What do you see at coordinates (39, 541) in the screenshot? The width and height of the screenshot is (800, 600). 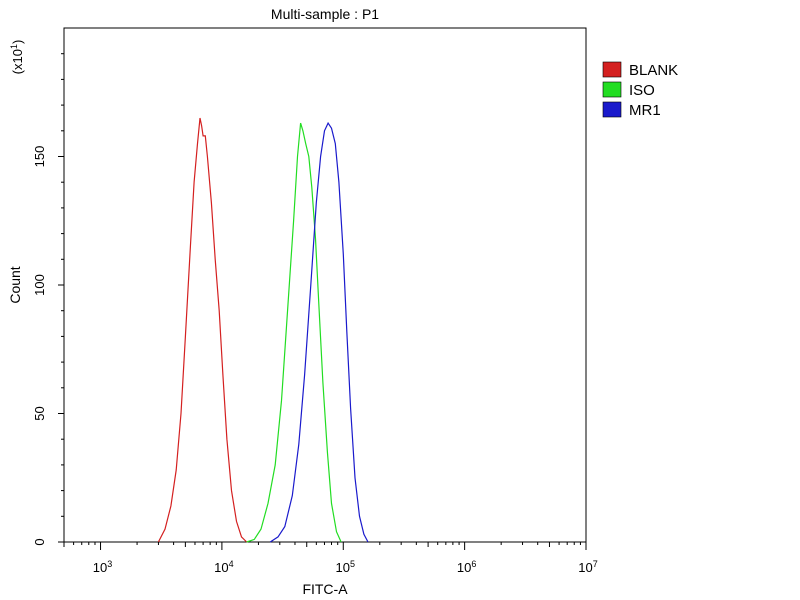 I see `y-tick-label: 0` at bounding box center [39, 541].